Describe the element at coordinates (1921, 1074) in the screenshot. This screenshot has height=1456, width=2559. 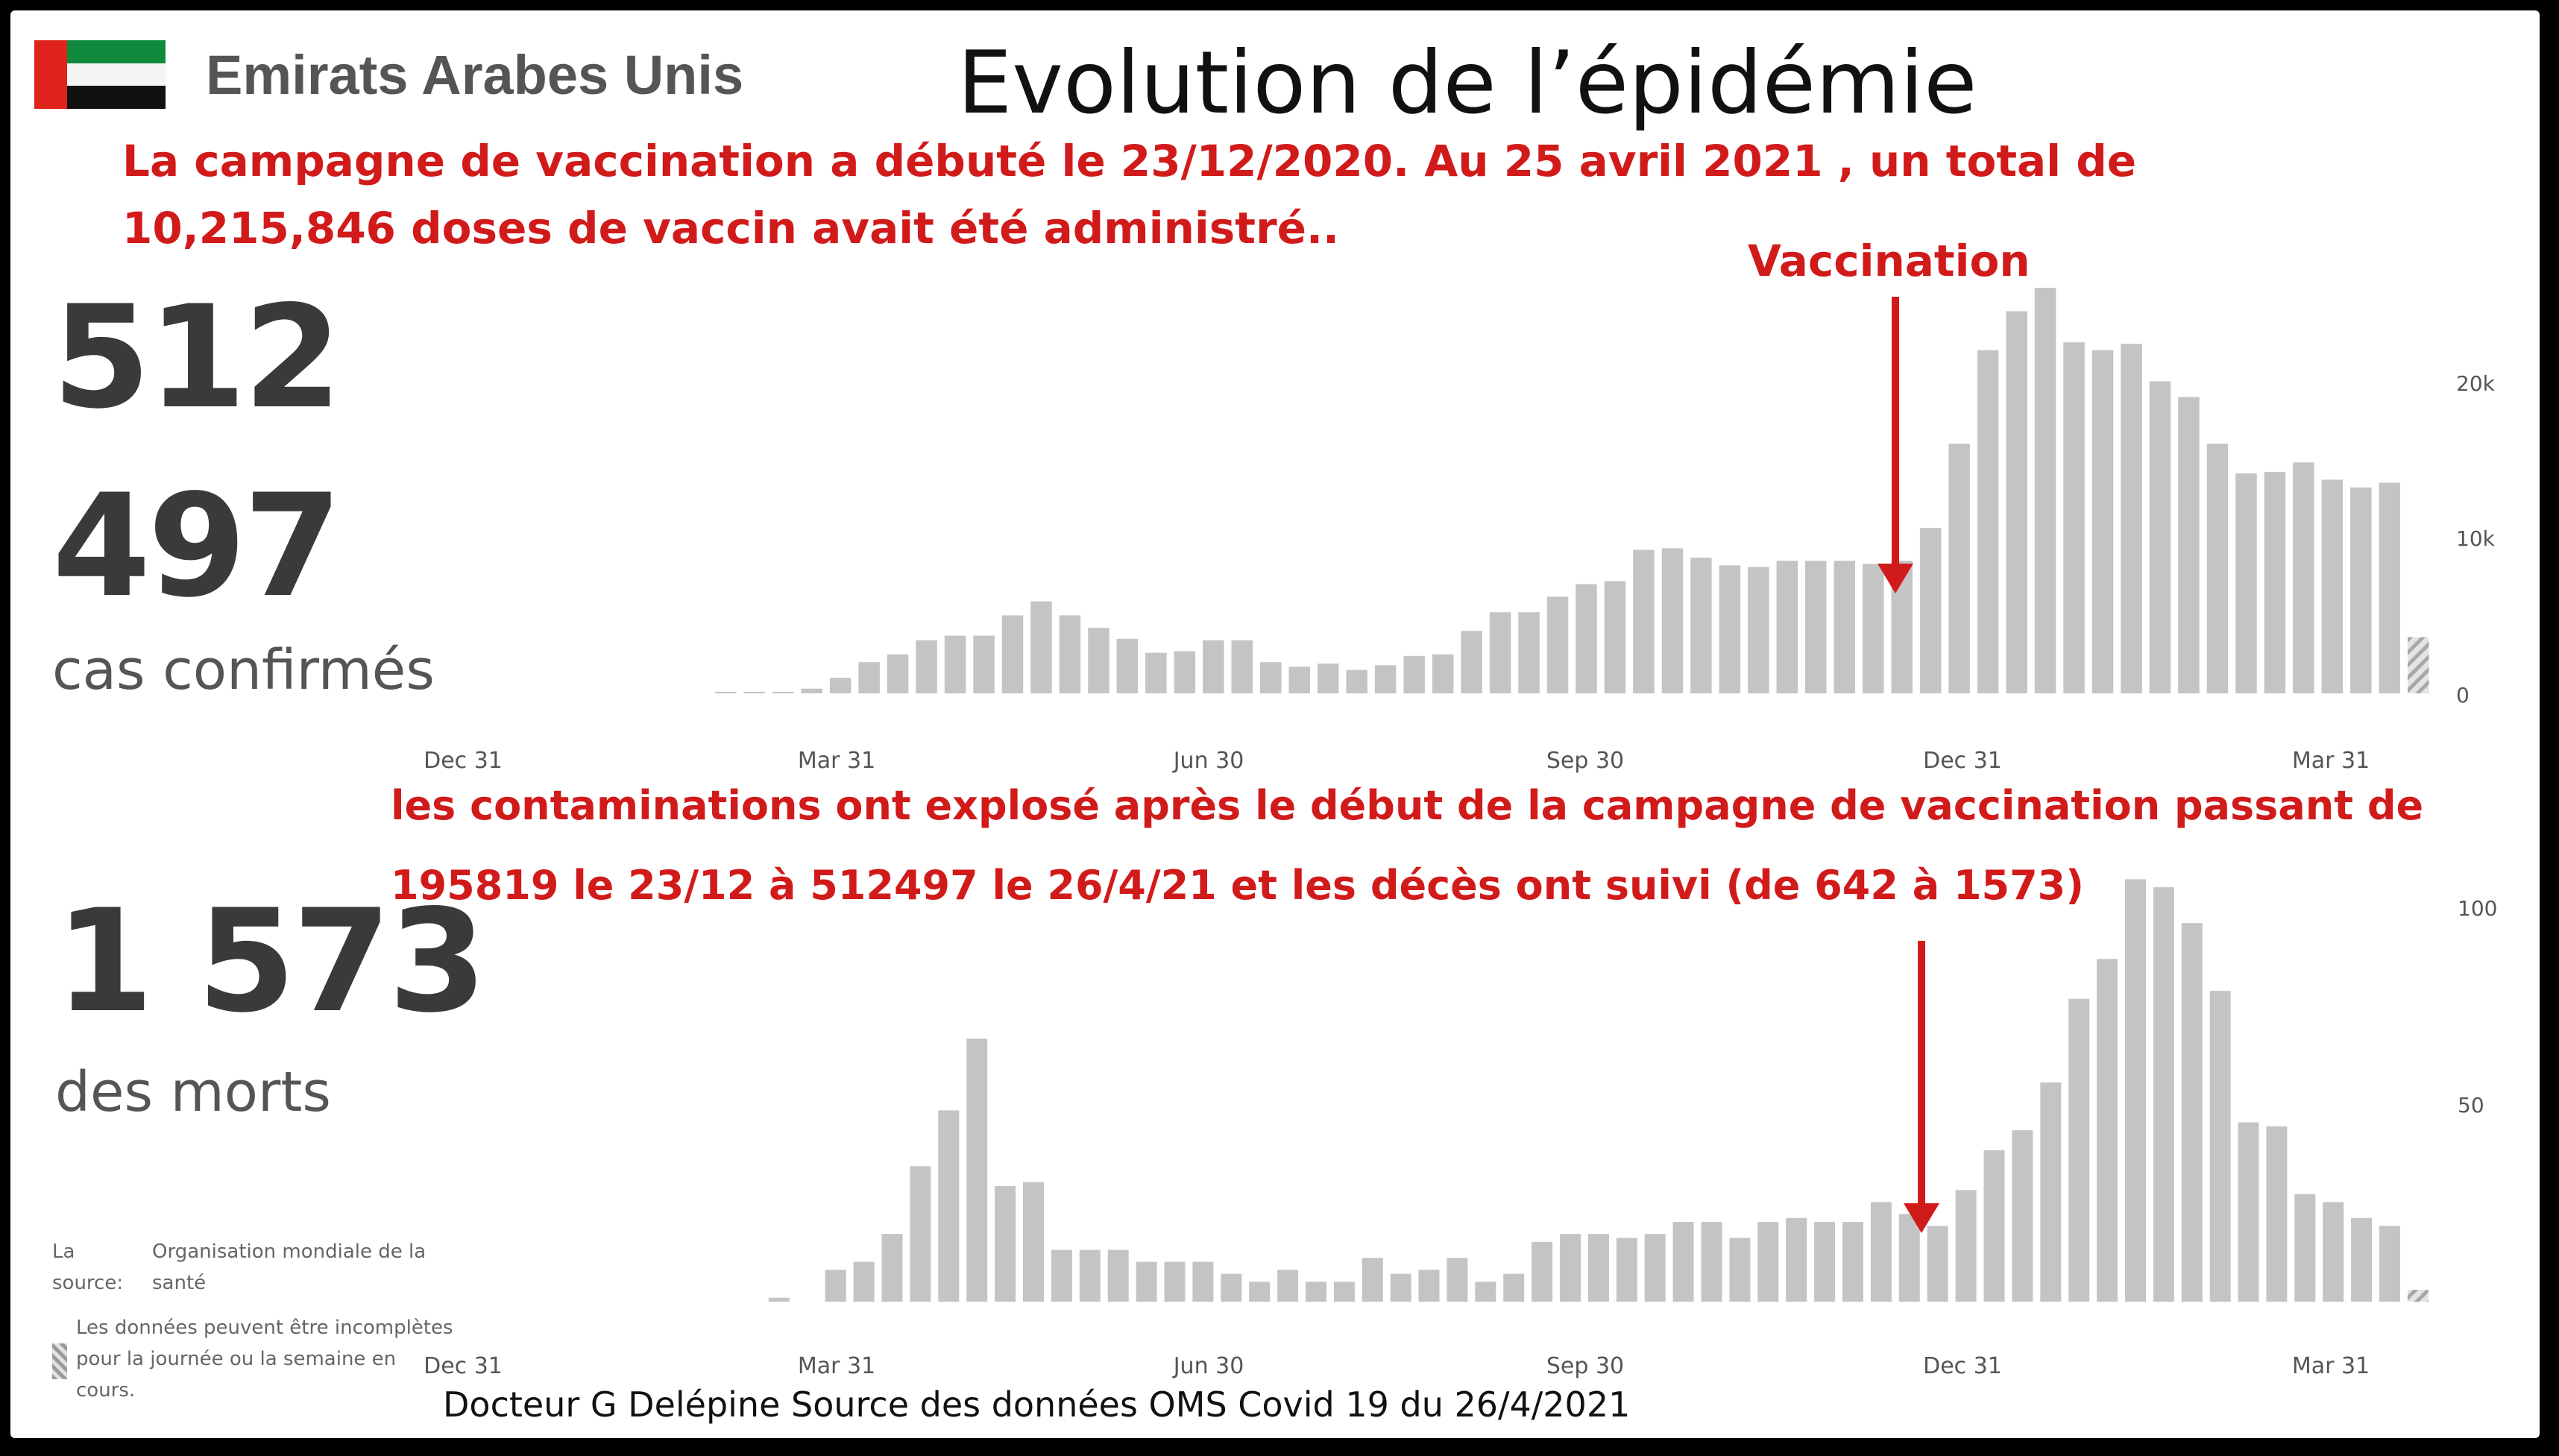
I see `deaths-arrow-shaft` at that location.